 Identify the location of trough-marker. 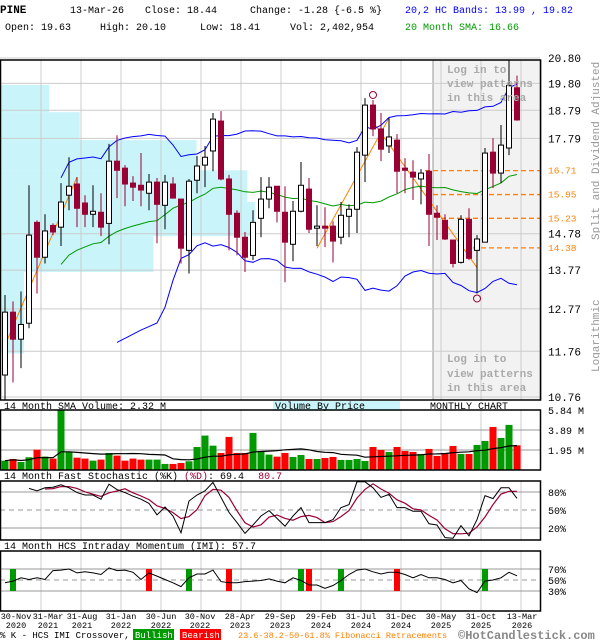
(477, 298).